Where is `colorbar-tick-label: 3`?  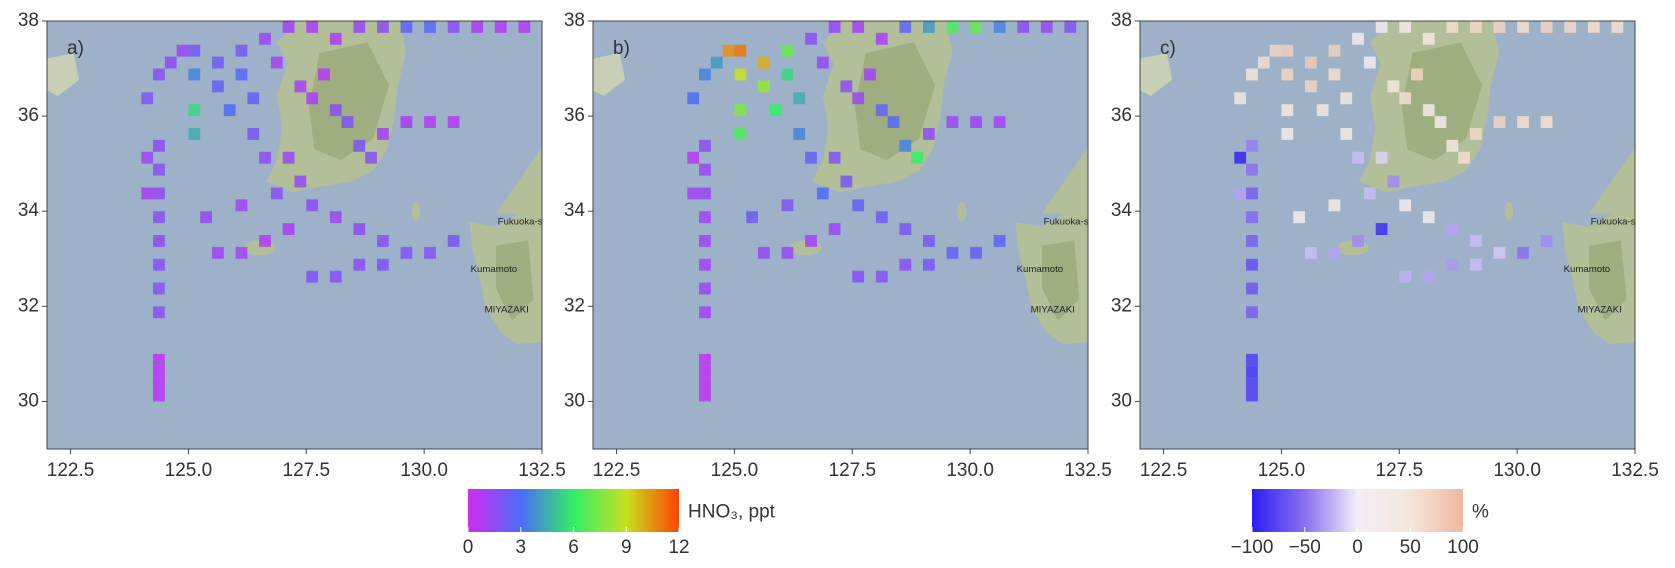 colorbar-tick-label: 3 is located at coordinates (520, 547).